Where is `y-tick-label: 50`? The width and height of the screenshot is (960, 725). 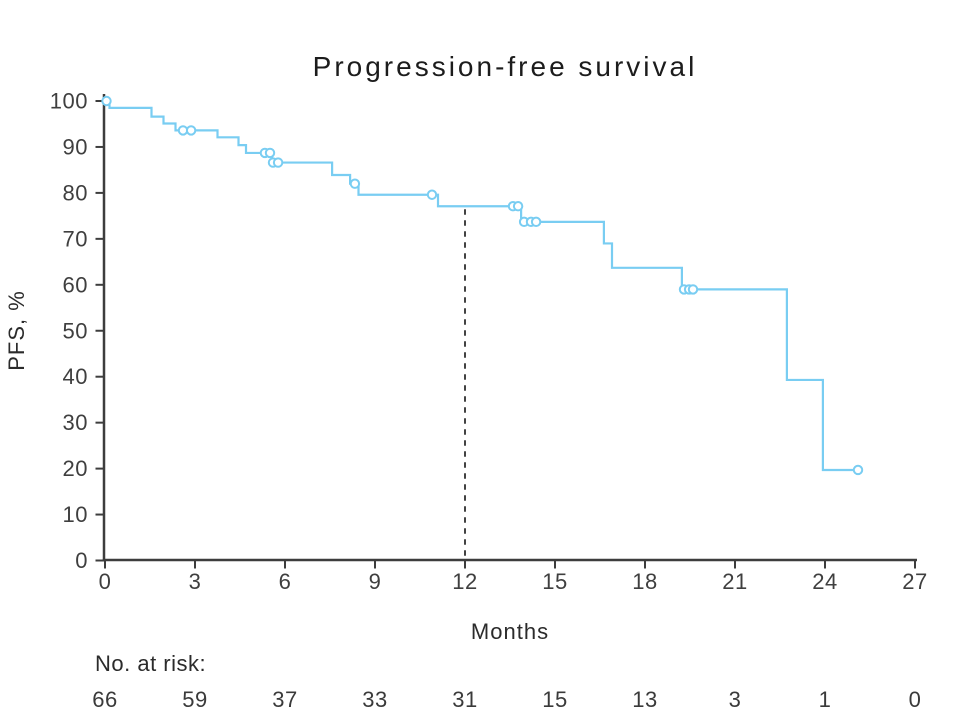
y-tick-label: 50 is located at coordinates (75, 330).